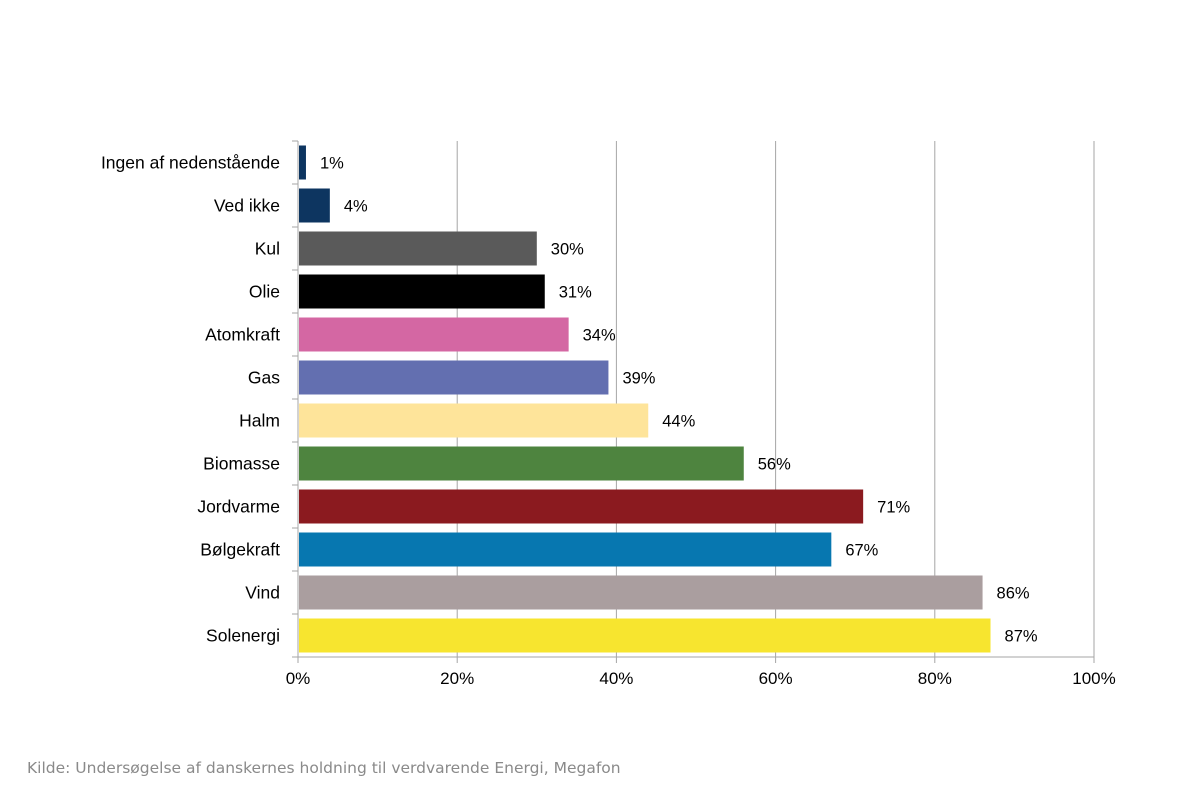  Describe the element at coordinates (242, 335) in the screenshot. I see `category-label: Atomkraft` at that location.